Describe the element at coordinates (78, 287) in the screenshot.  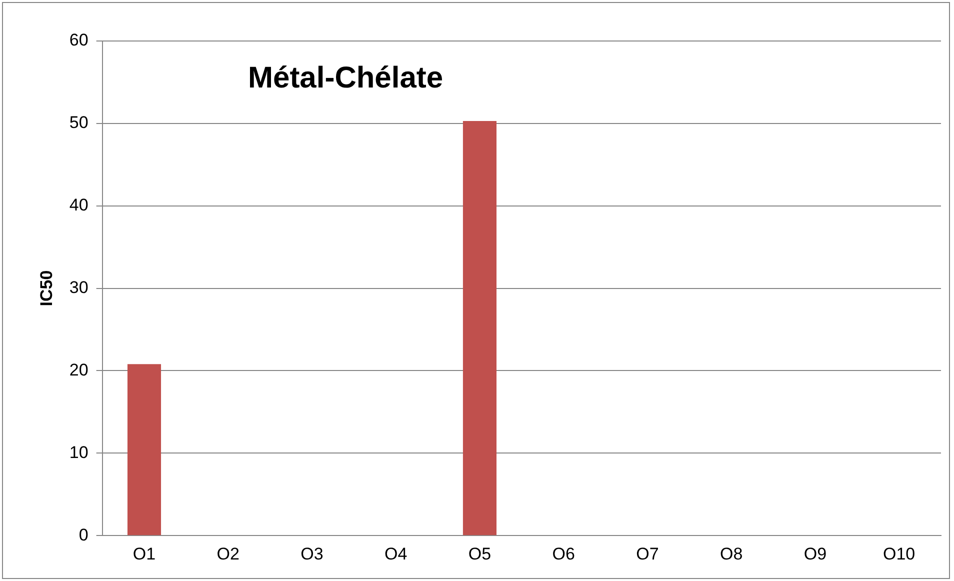
I see `y-tick-label: 30` at that location.